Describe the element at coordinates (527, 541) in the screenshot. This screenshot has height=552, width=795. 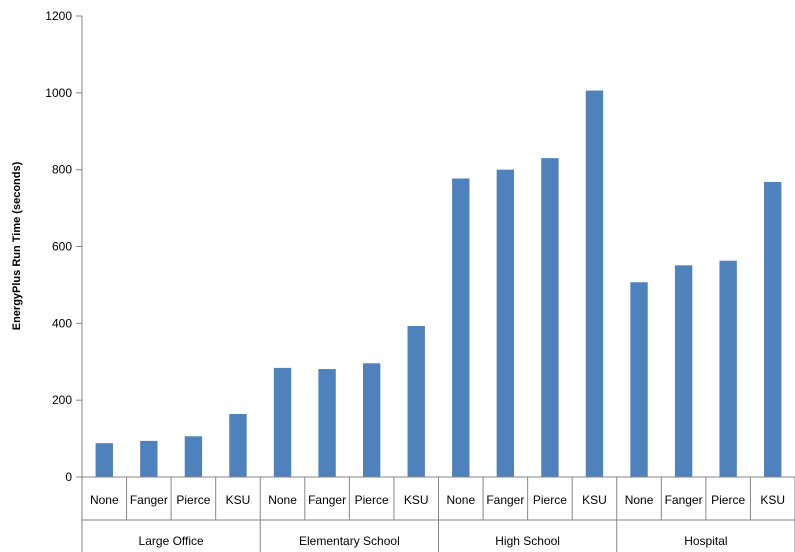
I see `x-group-label: High School` at that location.